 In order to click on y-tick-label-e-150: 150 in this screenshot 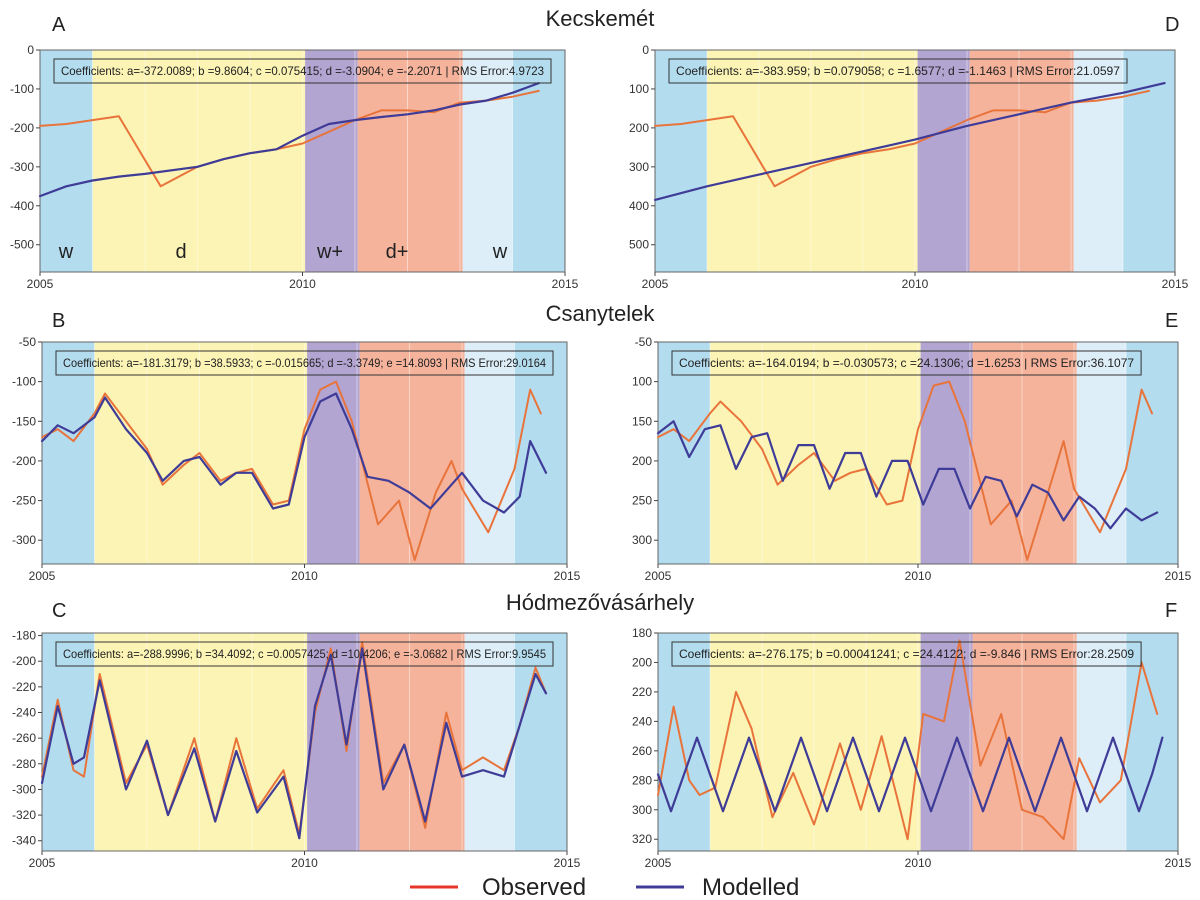, I will do `click(642, 421)`.